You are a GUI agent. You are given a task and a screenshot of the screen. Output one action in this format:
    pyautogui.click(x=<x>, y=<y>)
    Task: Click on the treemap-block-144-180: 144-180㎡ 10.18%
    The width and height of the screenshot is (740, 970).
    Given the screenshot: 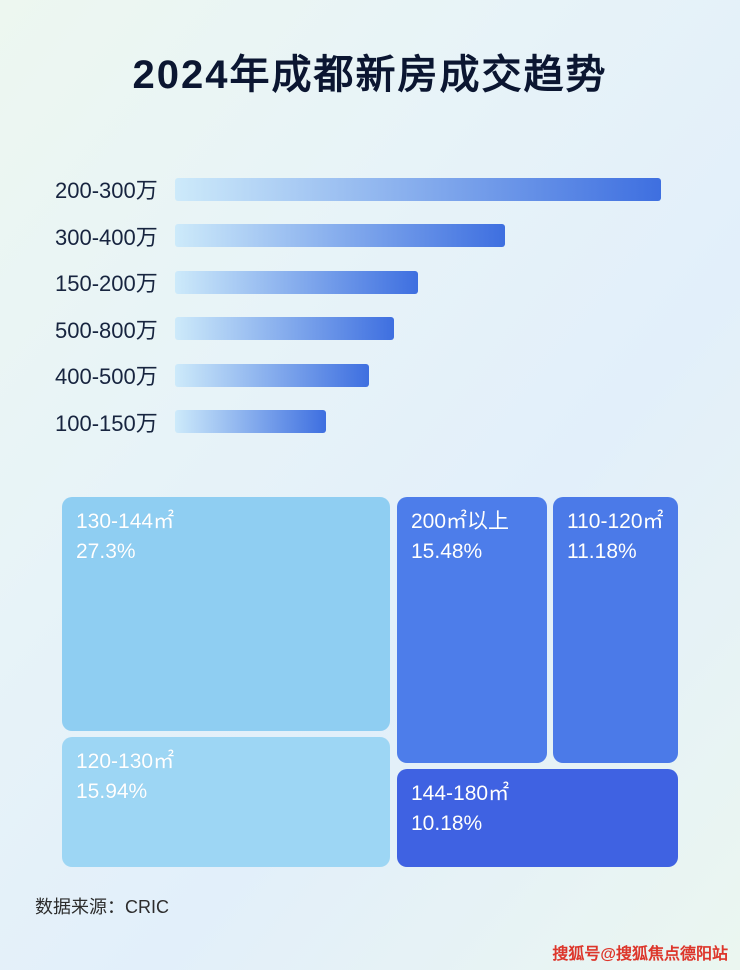 What is the action you would take?
    pyautogui.click(x=537, y=818)
    